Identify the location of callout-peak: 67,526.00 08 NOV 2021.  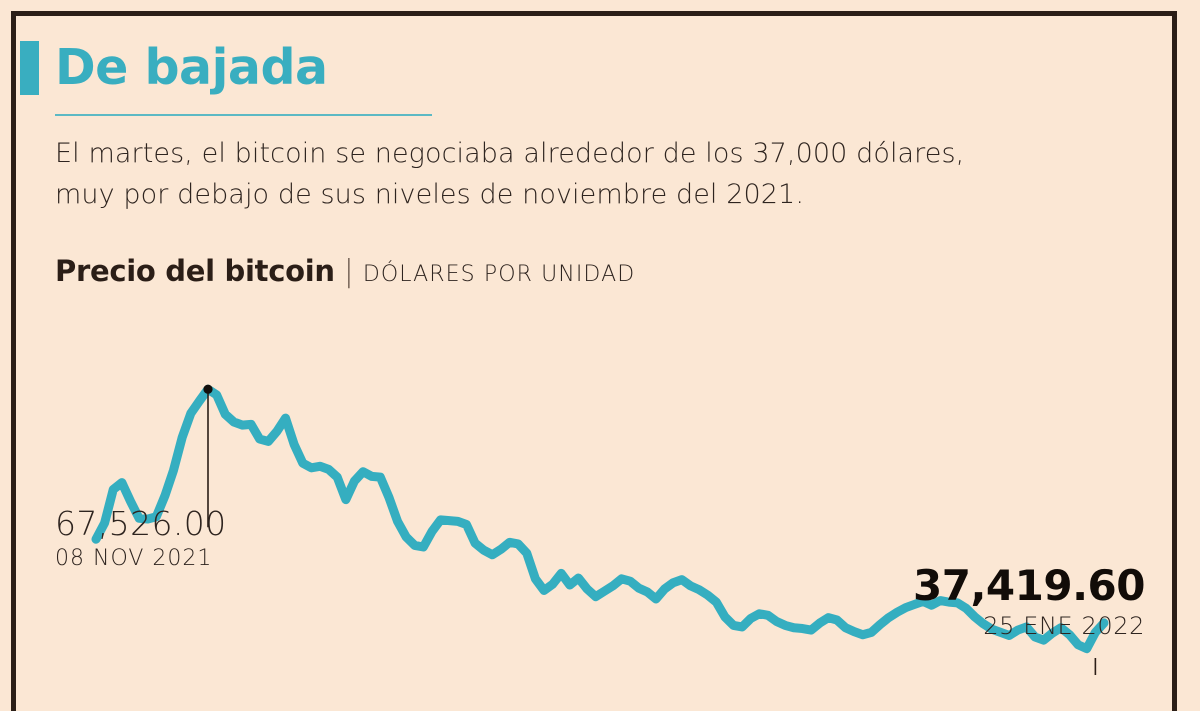
(141, 539).